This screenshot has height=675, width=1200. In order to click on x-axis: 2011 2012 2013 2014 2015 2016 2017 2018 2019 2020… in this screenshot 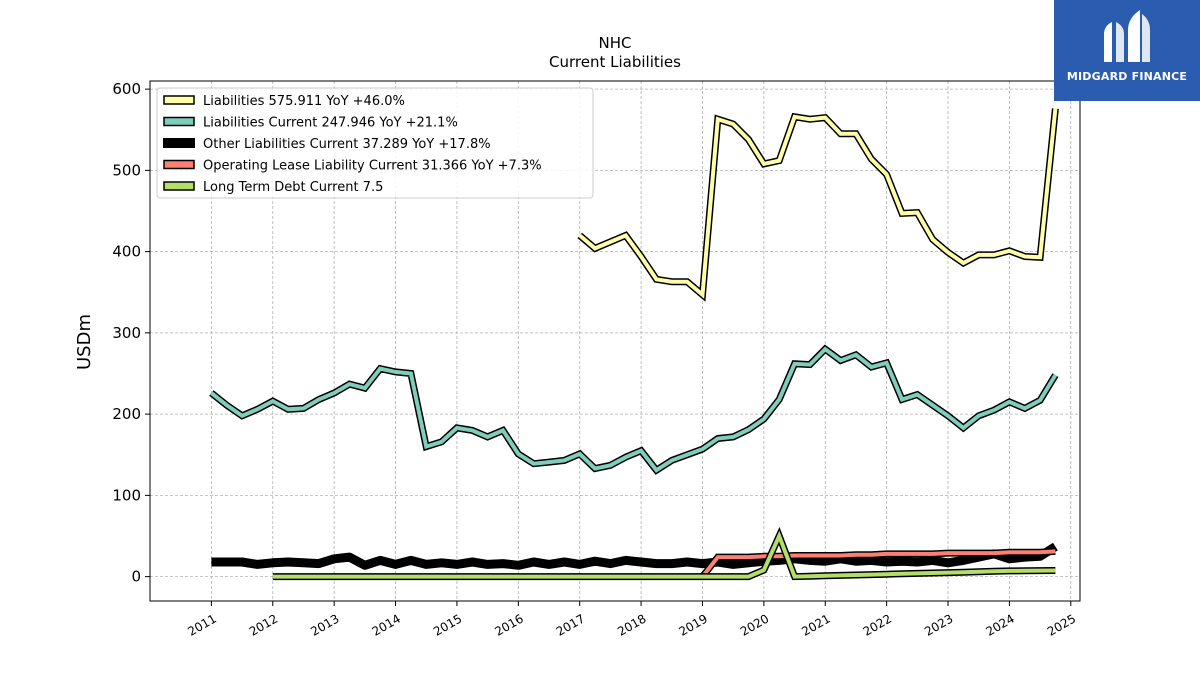, I will do `click(631, 620)`.